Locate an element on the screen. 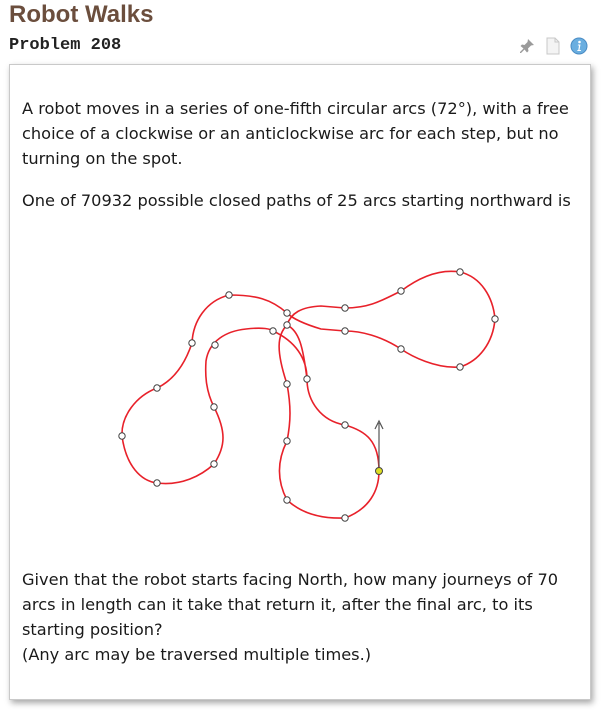 This screenshot has height=710, width=602. problem-number: Problem 208 is located at coordinates (65, 45).